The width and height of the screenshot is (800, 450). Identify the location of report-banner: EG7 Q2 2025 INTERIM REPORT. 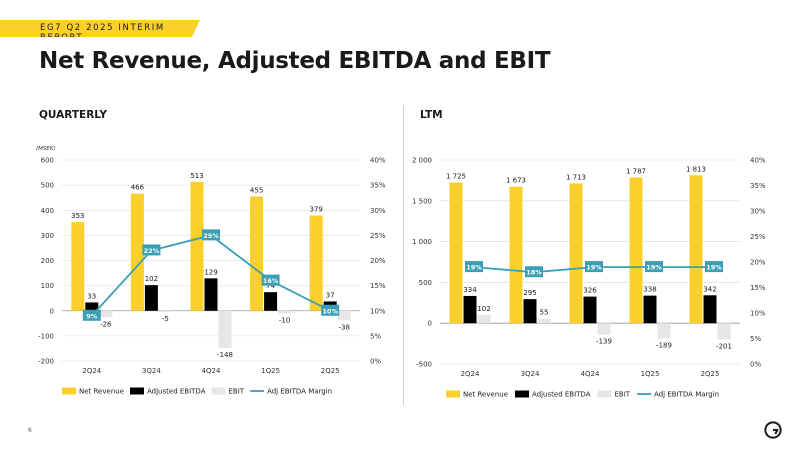
(100, 28).